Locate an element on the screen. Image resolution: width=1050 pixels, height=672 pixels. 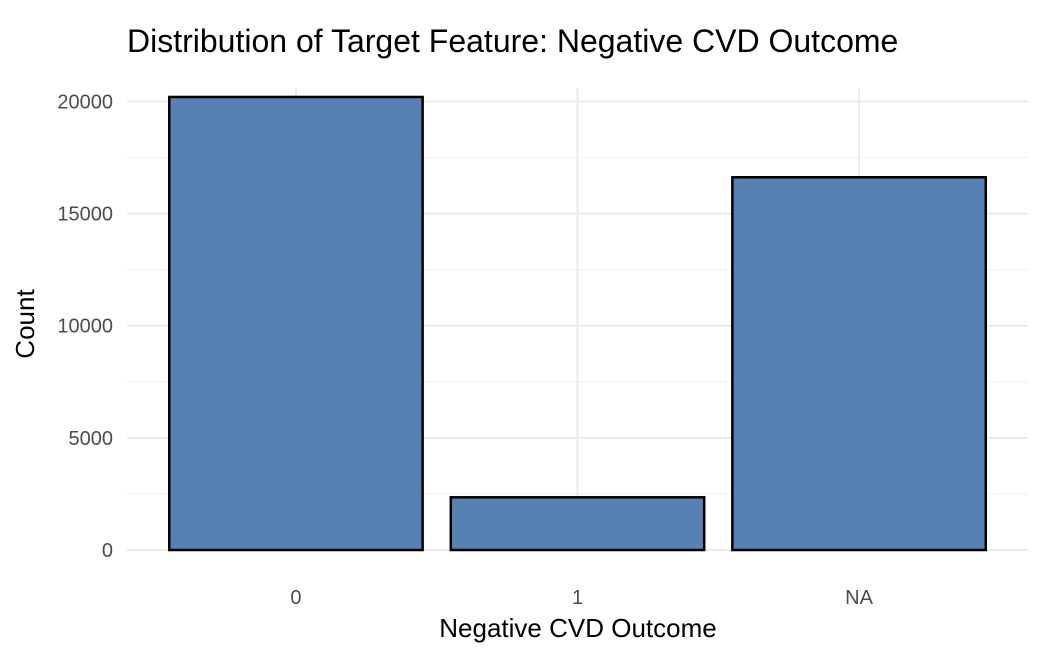
y-tick-label: 0 is located at coordinates (107, 551).